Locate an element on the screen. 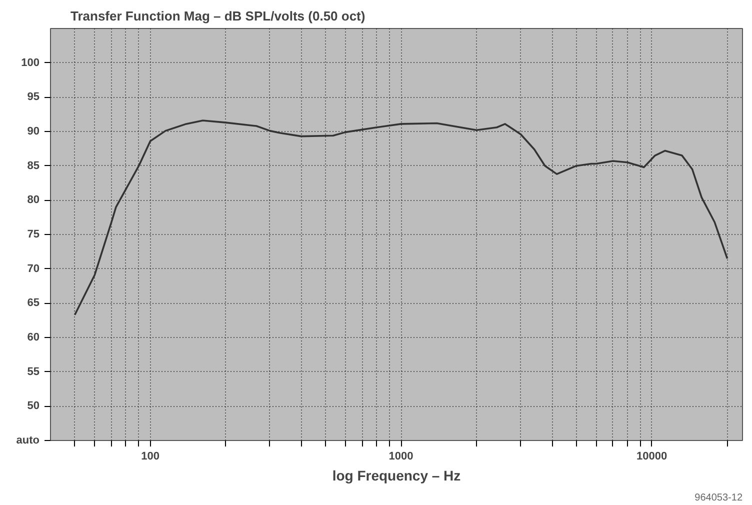 This screenshot has height=505, width=752. y-tick-label: auto is located at coordinates (28, 440).